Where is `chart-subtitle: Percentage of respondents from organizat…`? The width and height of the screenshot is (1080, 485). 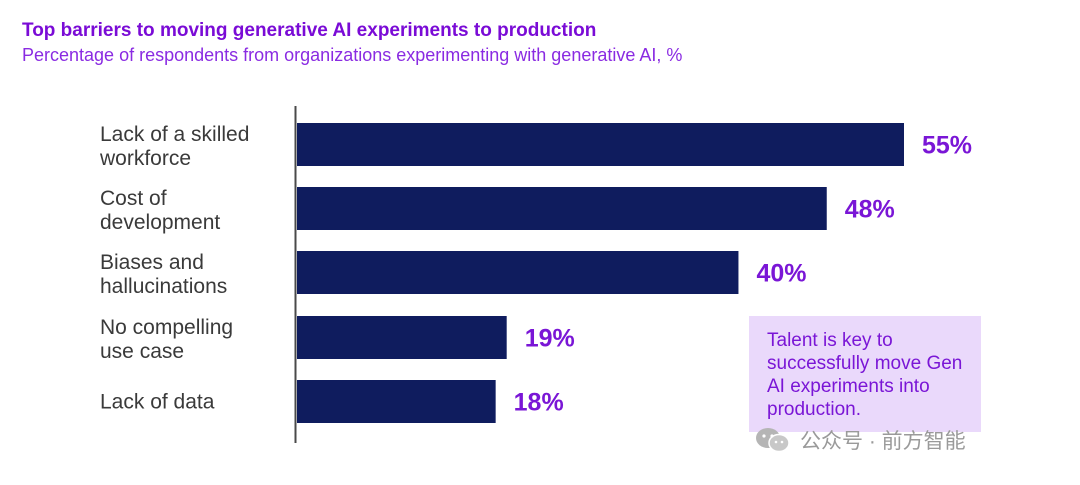 chart-subtitle: Percentage of respondents from organizat… is located at coordinates (352, 55).